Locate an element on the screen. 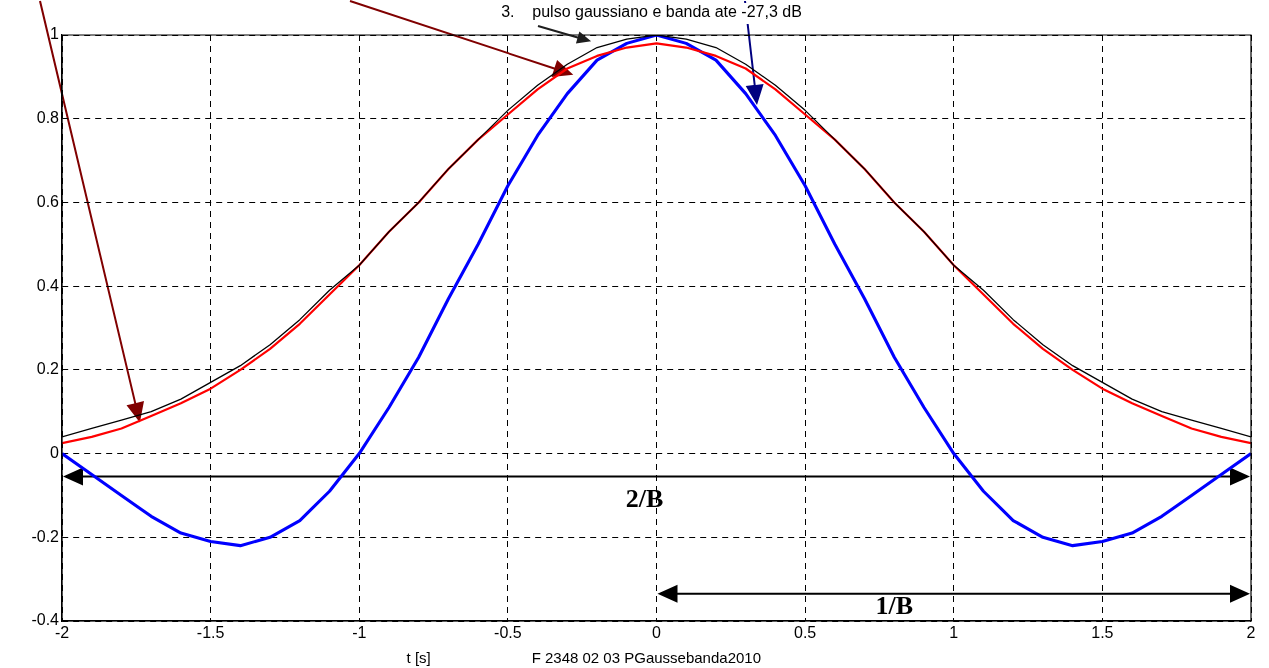 Image resolution: width=1269 pixels, height=668 pixels. y-tick-label: 0.4 is located at coordinates (48, 285).